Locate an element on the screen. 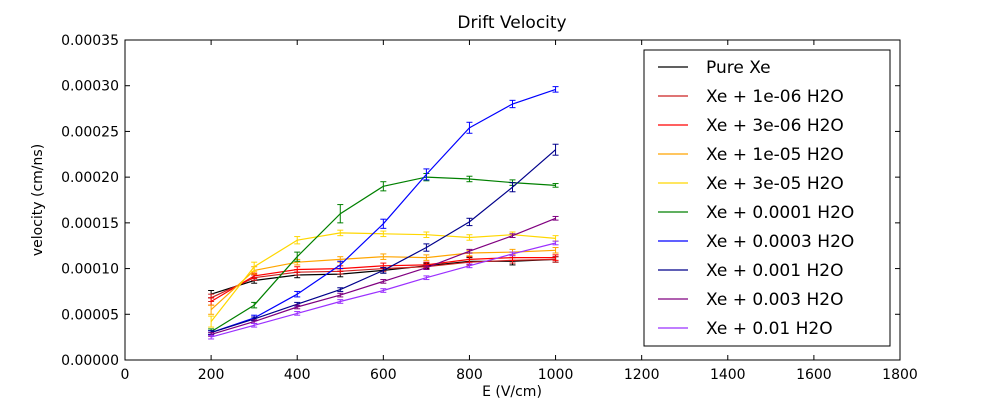 The image size is (1000, 400). legend-entry: Xe + 0.001 H2O is located at coordinates (750, 271).